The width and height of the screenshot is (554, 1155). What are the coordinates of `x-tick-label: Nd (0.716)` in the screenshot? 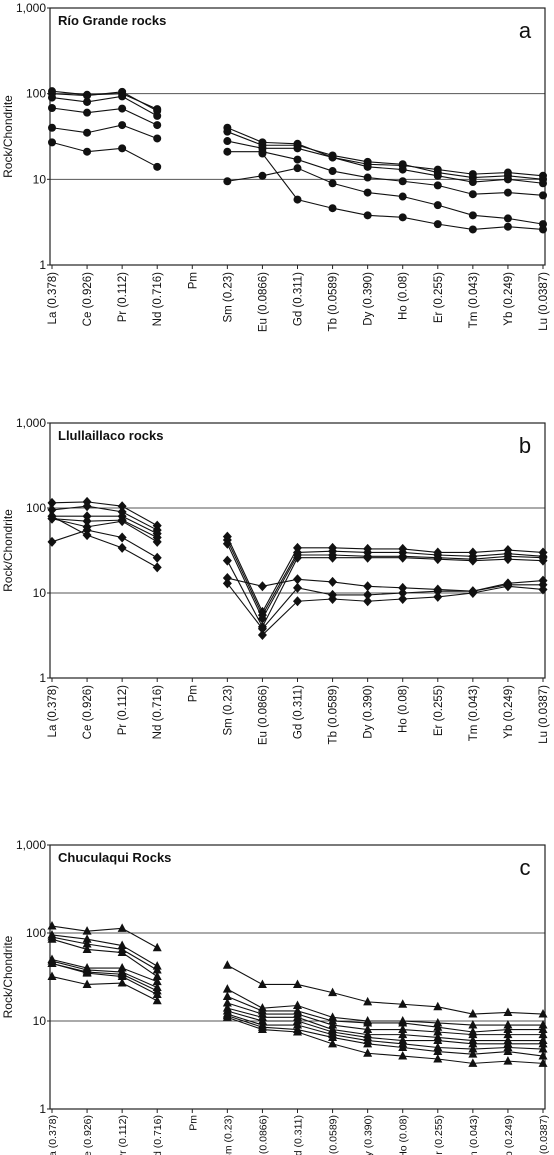 It's located at (158, 1135).